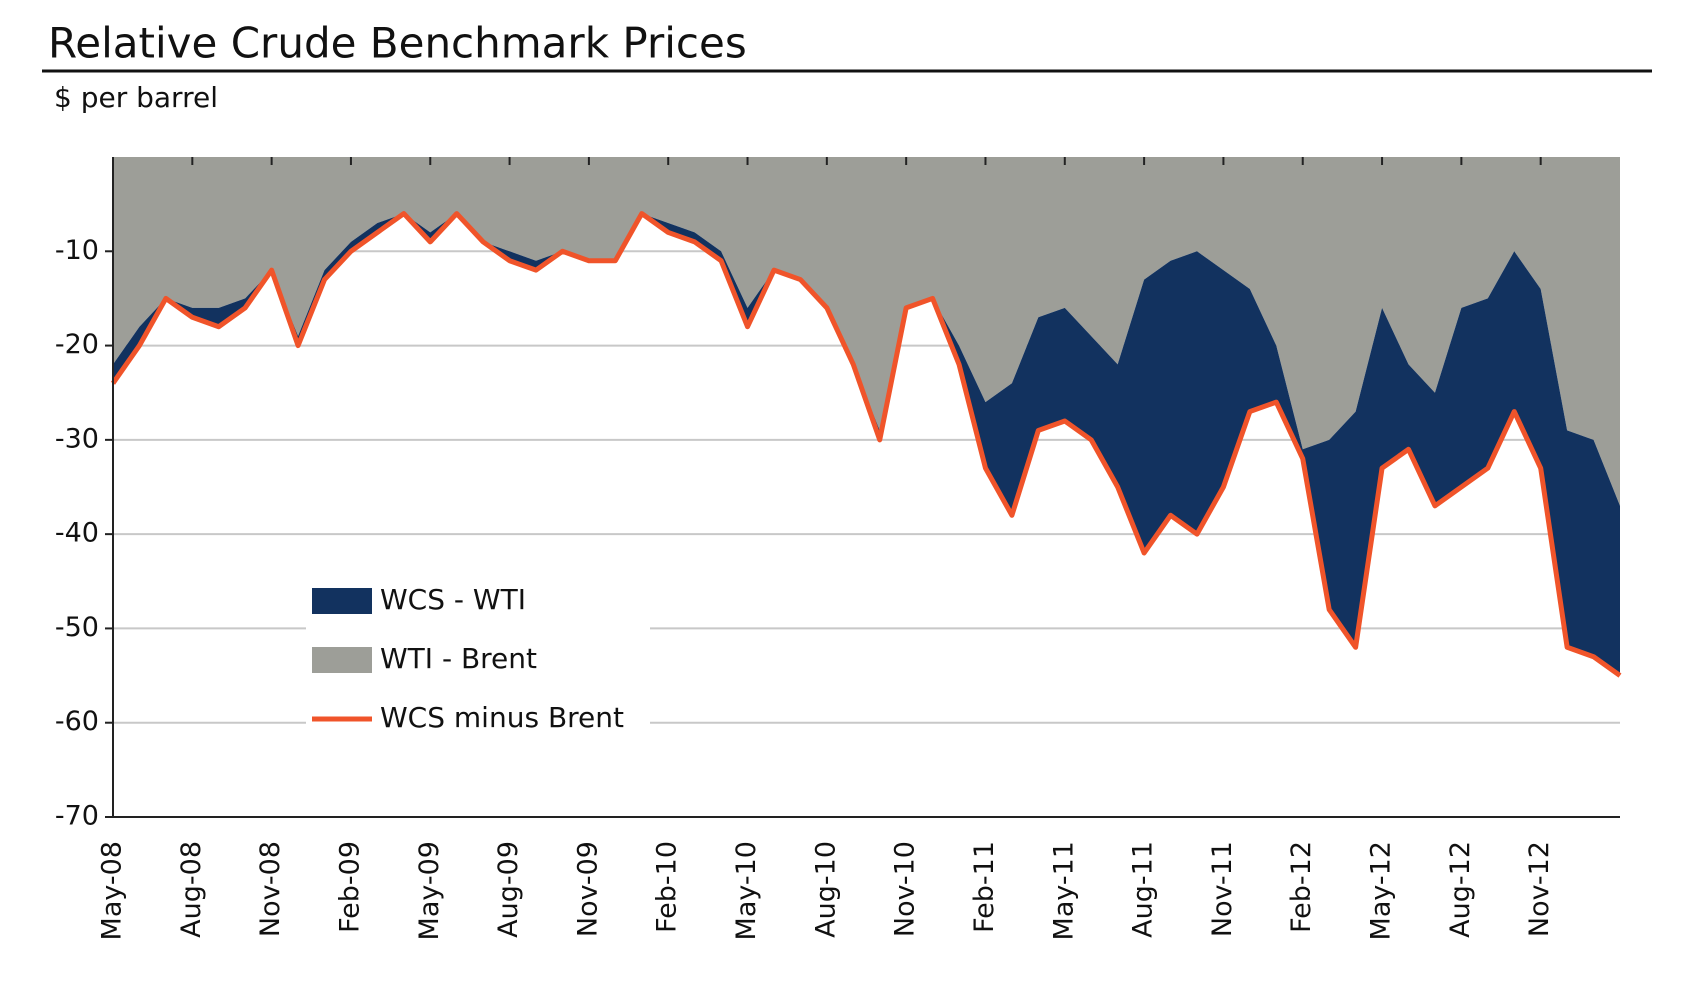  I want to click on x-tick-label: May-08, so click(112, 890).